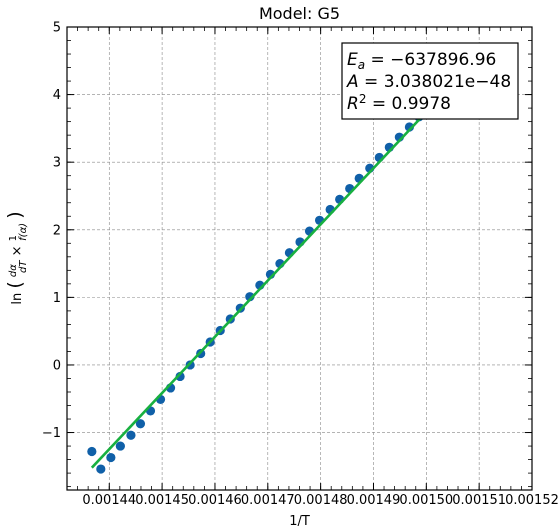 The image size is (558, 532). What do you see at coordinates (374, 500) in the screenshot?
I see `x-tick-label: 0.00149` at bounding box center [374, 500].